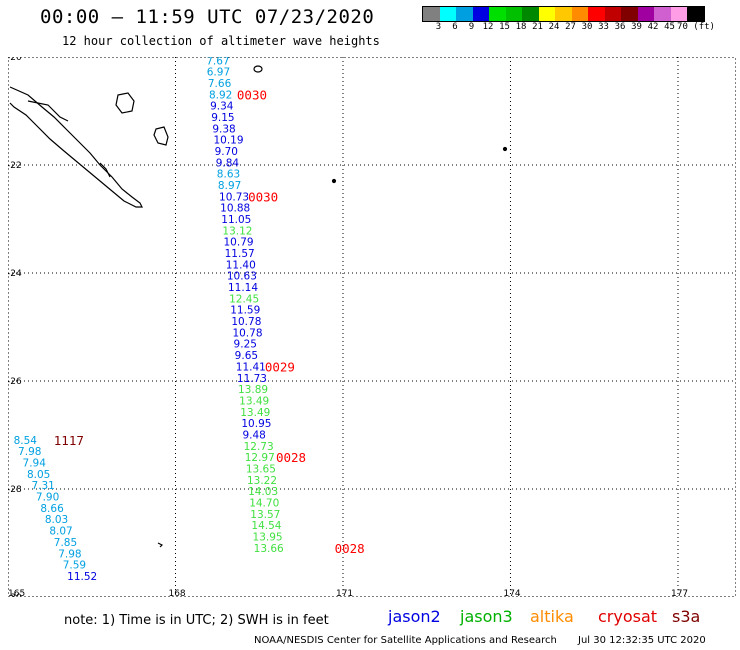  Describe the element at coordinates (237, 231) in the screenshot. I see `wave-height-value: 13.12` at that location.